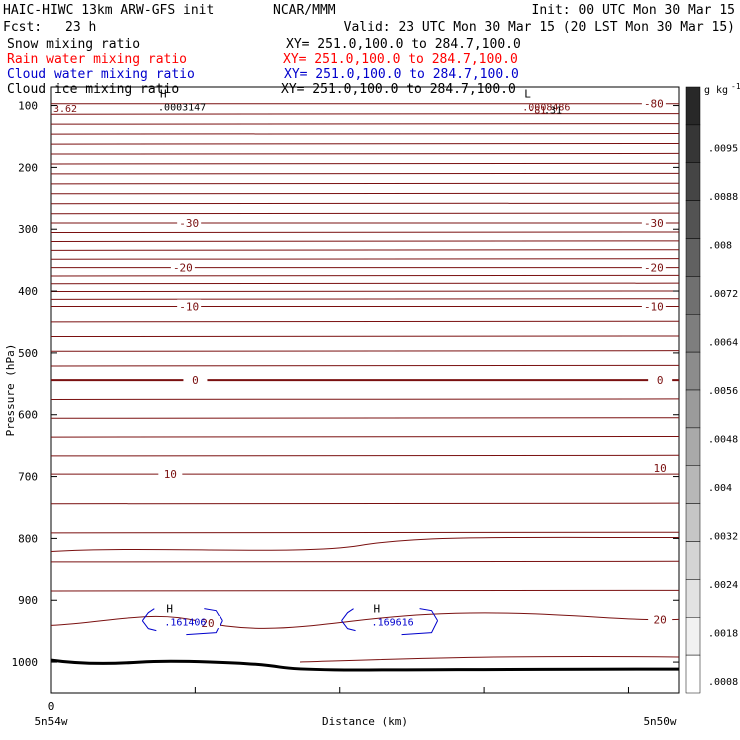 This screenshot has height=740, width=740. I want to click on colorbar-label: .0032, so click(723, 536).